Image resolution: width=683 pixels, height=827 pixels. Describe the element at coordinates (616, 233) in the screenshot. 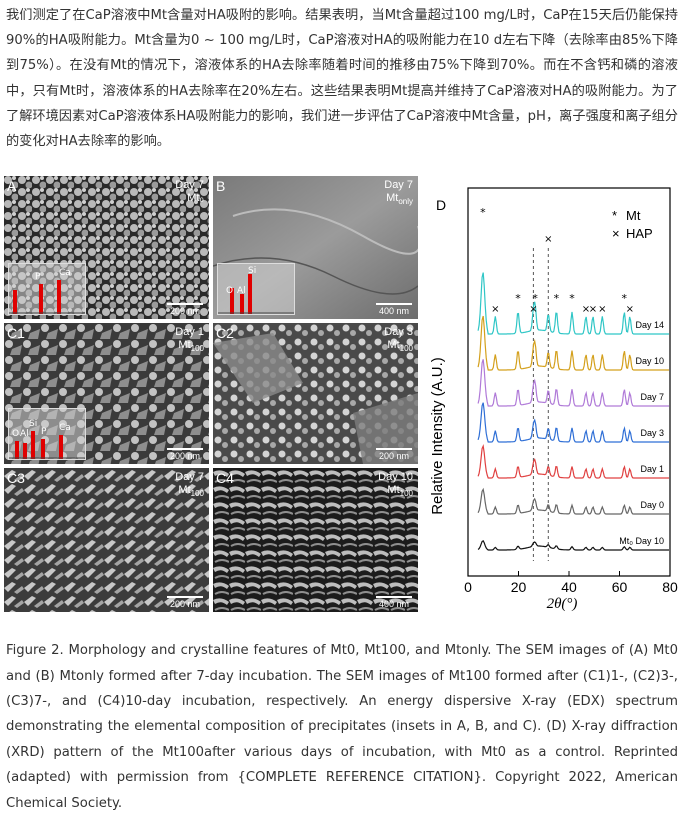

I see `legend-marker-hap: ×` at that location.